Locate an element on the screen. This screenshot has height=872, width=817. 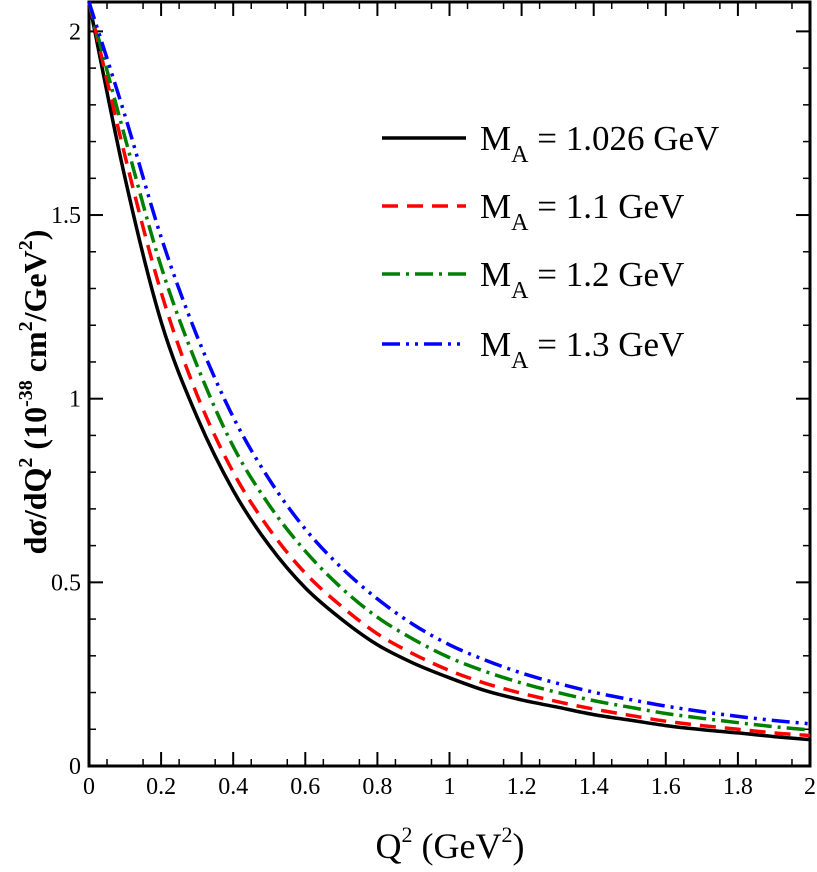
y-title-mid2: /GeV is located at coordinates (35, 286).